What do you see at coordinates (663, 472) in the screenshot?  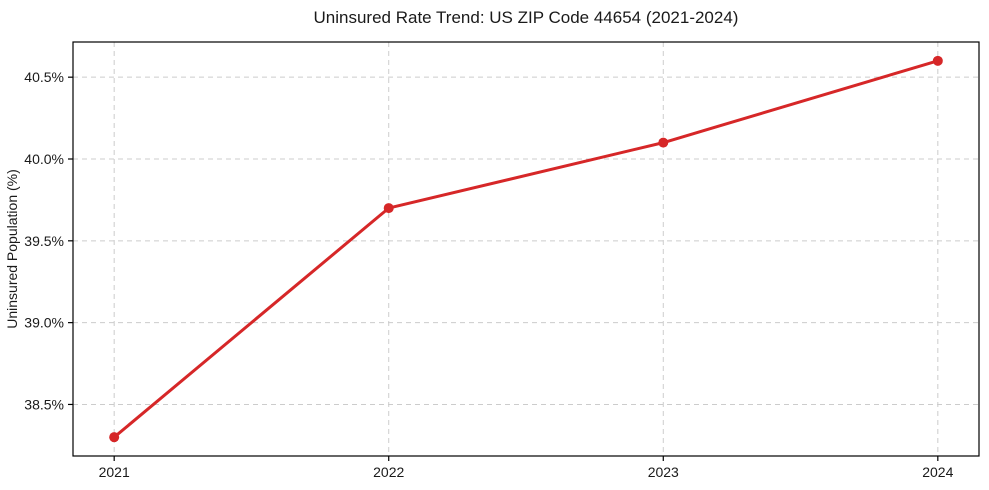 I see `x-tick-label: 2023` at bounding box center [663, 472].